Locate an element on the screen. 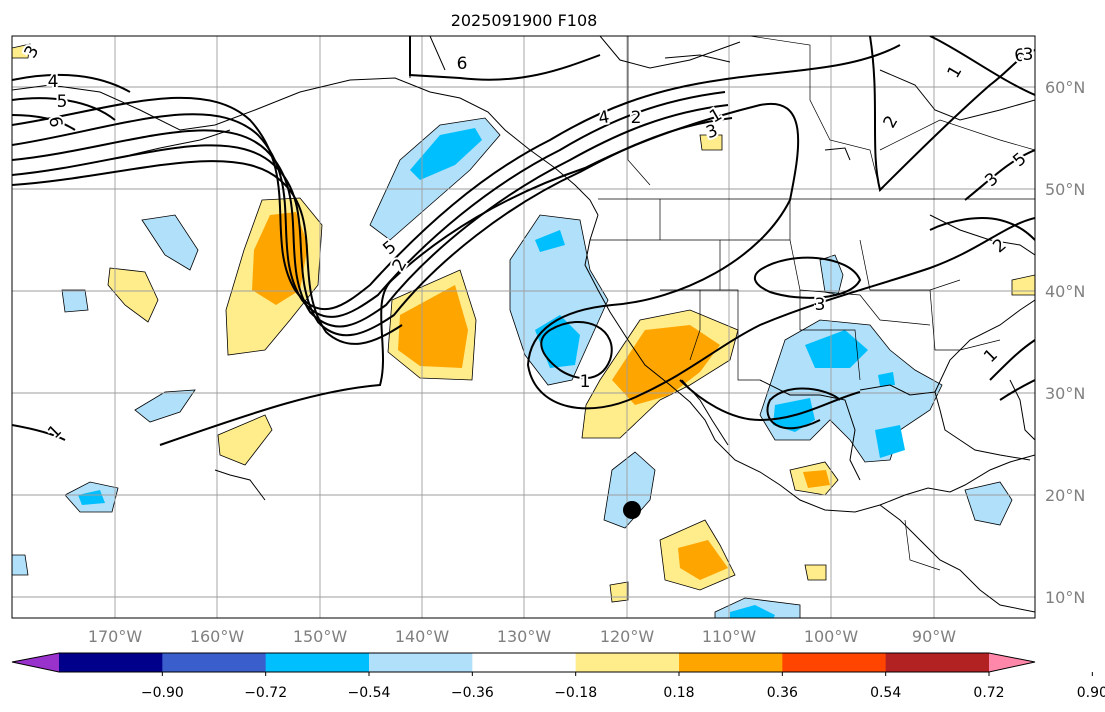 The image size is (1105, 712). colorbar-tick-label: −0.54 is located at coordinates (369, 693).